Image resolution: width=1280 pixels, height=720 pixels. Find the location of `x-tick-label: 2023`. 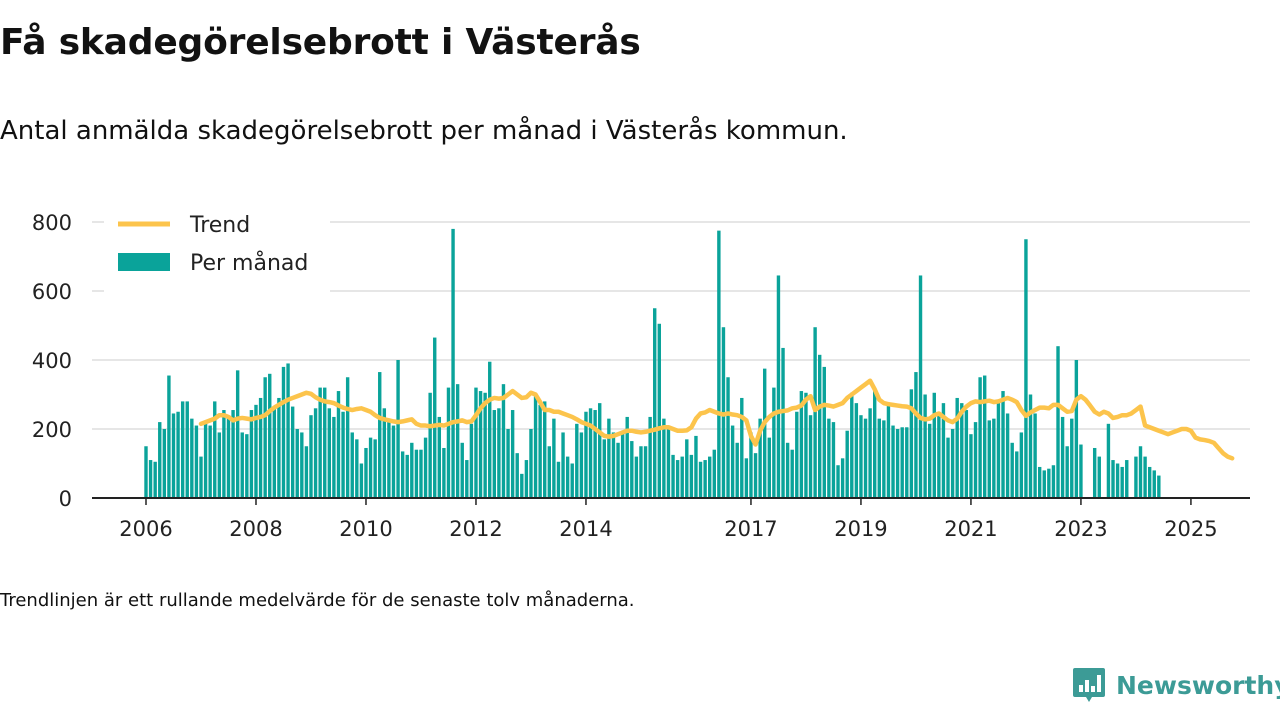

x-tick-label: 2023 is located at coordinates (1080, 529).